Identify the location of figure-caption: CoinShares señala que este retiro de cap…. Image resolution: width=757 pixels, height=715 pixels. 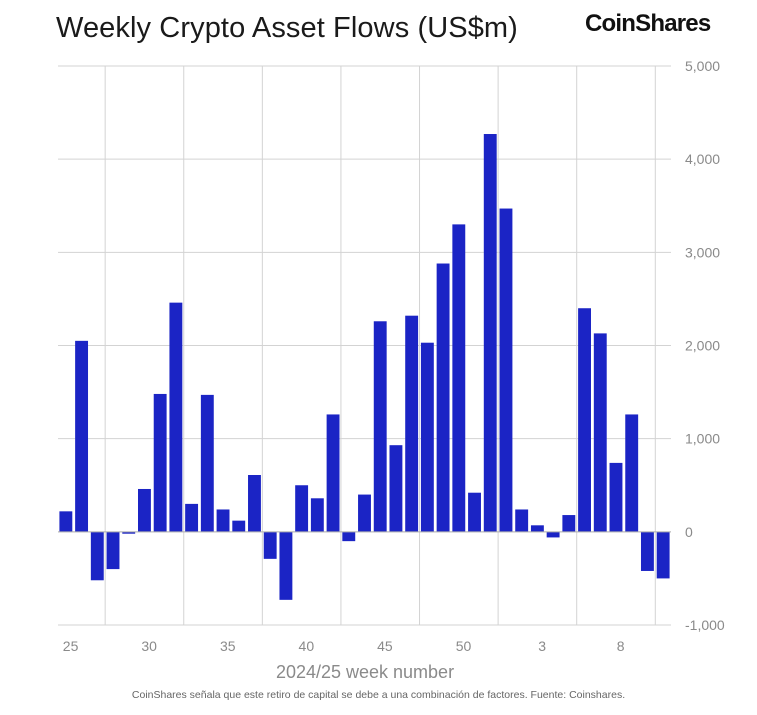
(378, 695).